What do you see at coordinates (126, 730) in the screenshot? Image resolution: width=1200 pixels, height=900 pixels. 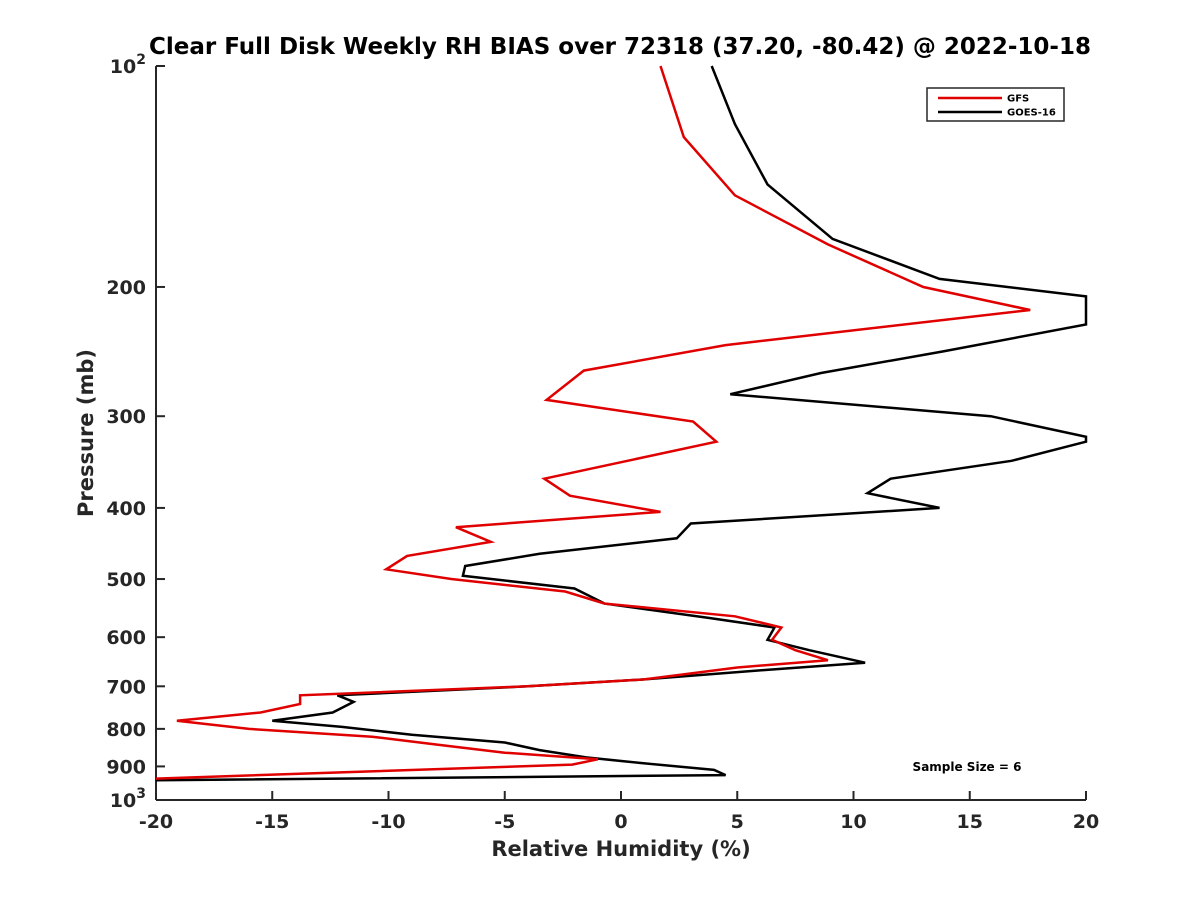 I see `y-tick-label: 800` at bounding box center [126, 730].